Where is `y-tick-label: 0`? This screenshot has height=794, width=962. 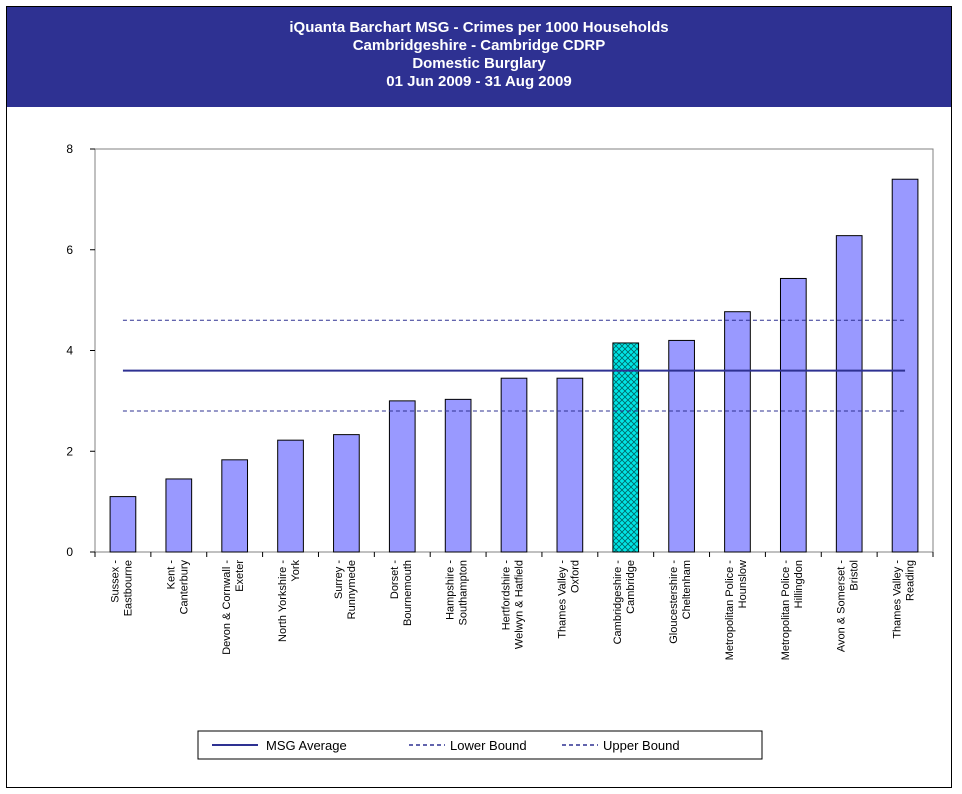
y-tick-label: 0 is located at coordinates (69, 552).